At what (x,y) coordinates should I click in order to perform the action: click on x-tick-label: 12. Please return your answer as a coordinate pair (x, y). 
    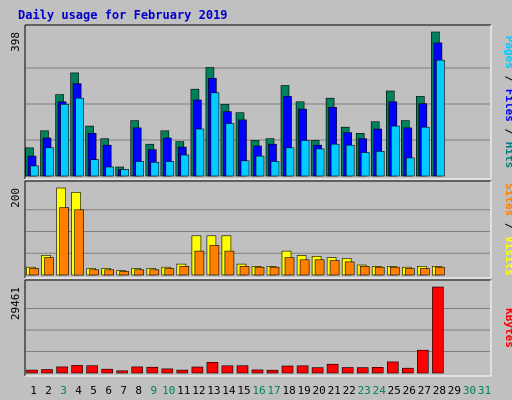
    Looking at the image, I should click on (198, 390).